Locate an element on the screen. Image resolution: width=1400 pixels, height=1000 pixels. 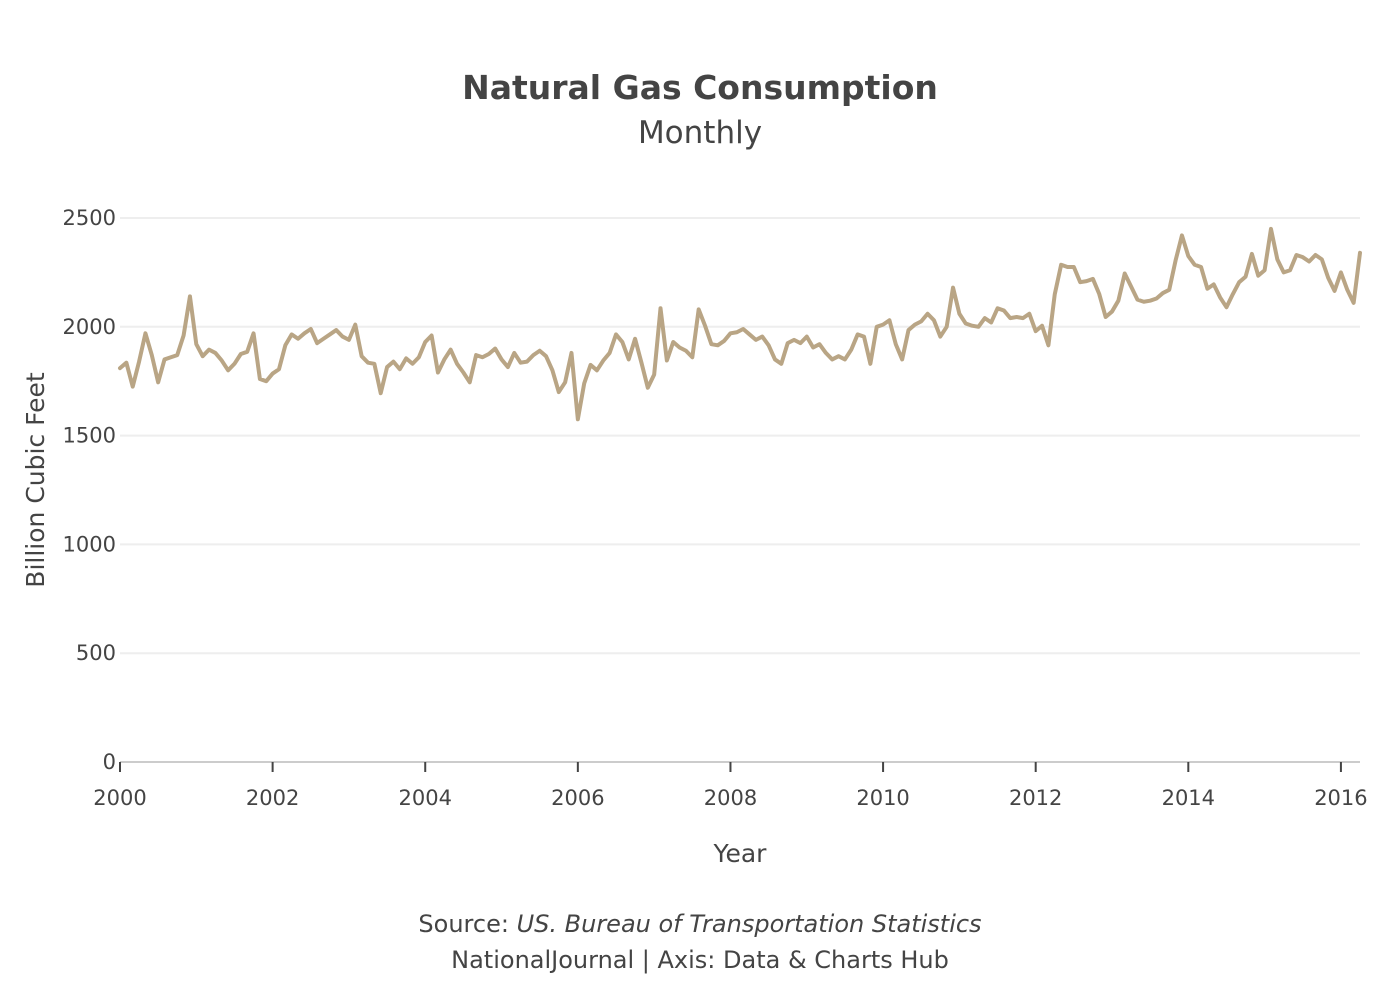
x-tick-label: 2012 is located at coordinates (1035, 798).